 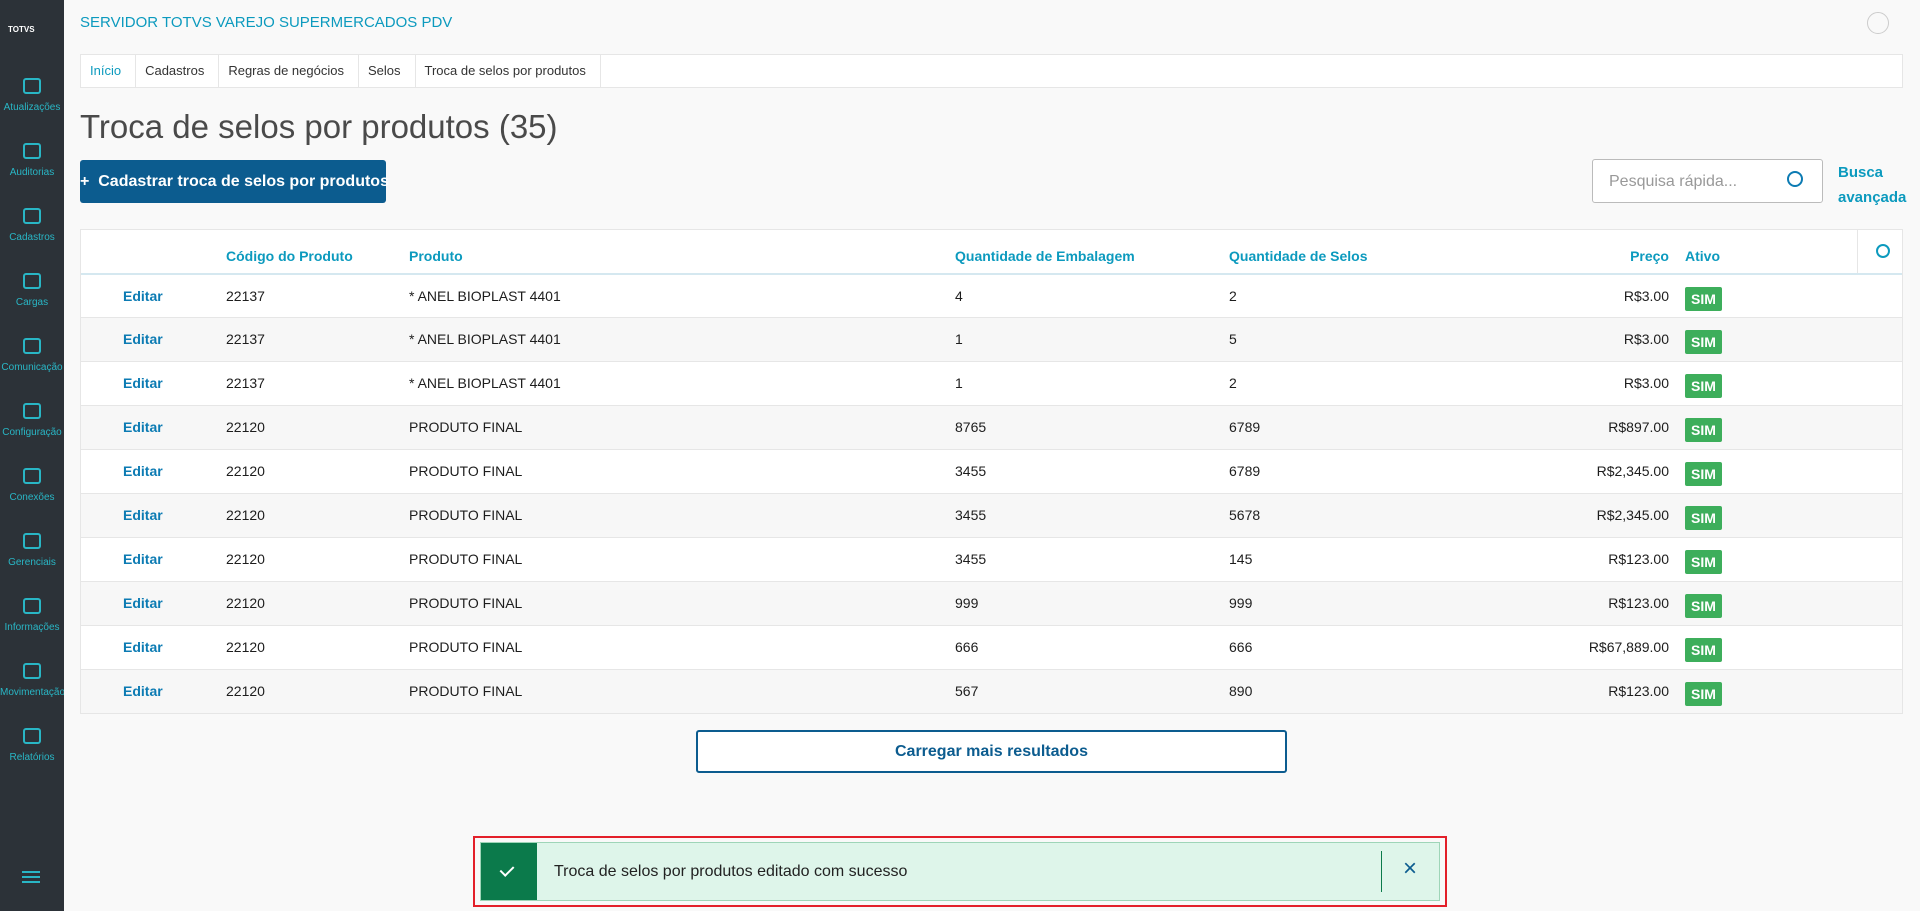 What do you see at coordinates (991, 751) in the screenshot?
I see `load-more-button: Carregar mais resultados` at bounding box center [991, 751].